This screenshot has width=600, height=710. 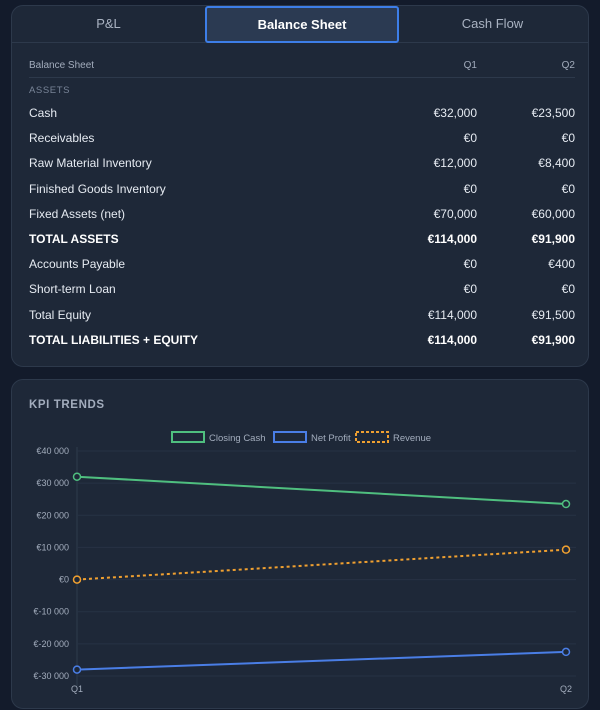 What do you see at coordinates (51, 676) in the screenshot?
I see `y-tick-label: €-30 000` at bounding box center [51, 676].